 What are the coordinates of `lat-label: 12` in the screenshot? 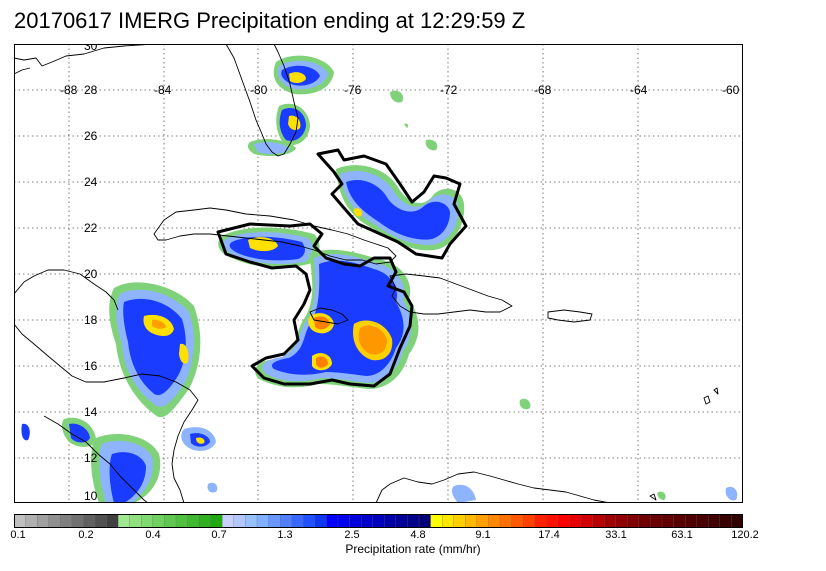 It's located at (91, 458).